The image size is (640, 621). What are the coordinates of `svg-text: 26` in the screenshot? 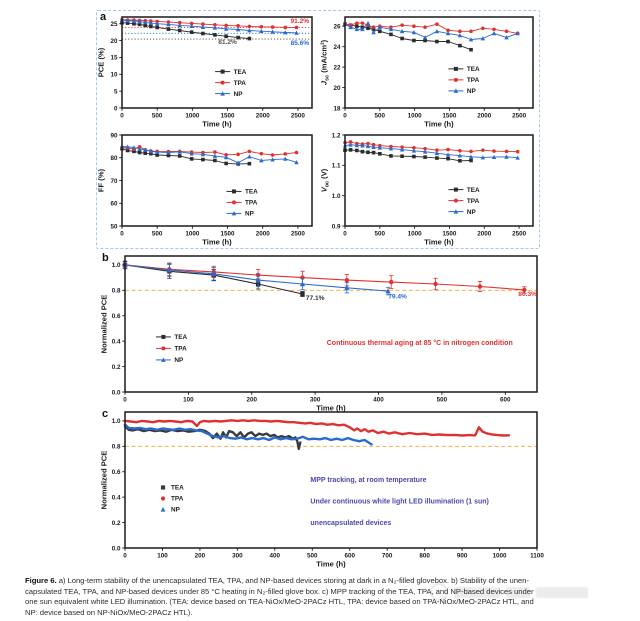 It's located at (337, 27).